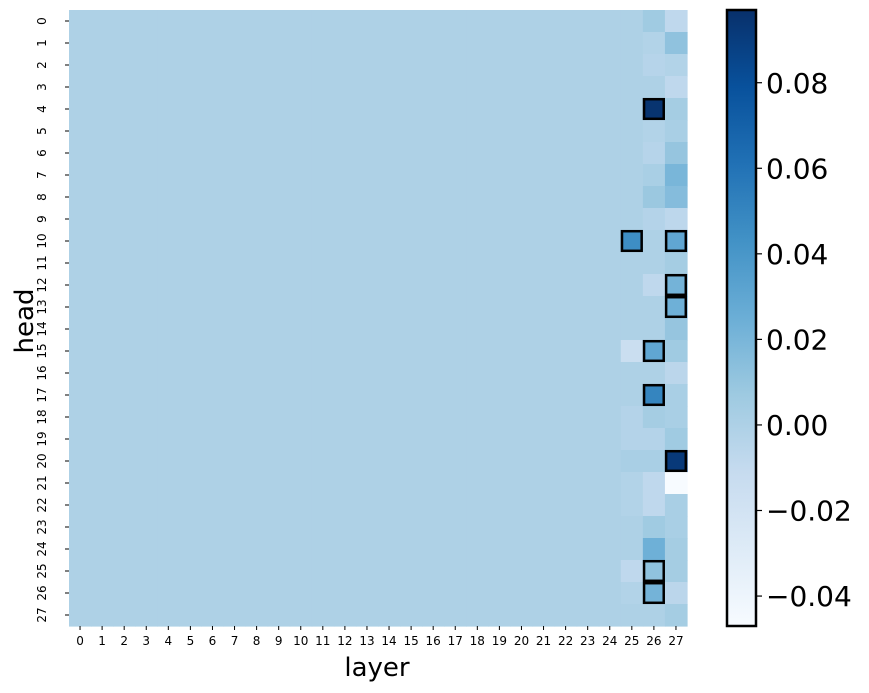  I want to click on x-tick-label: 8, so click(257, 641).